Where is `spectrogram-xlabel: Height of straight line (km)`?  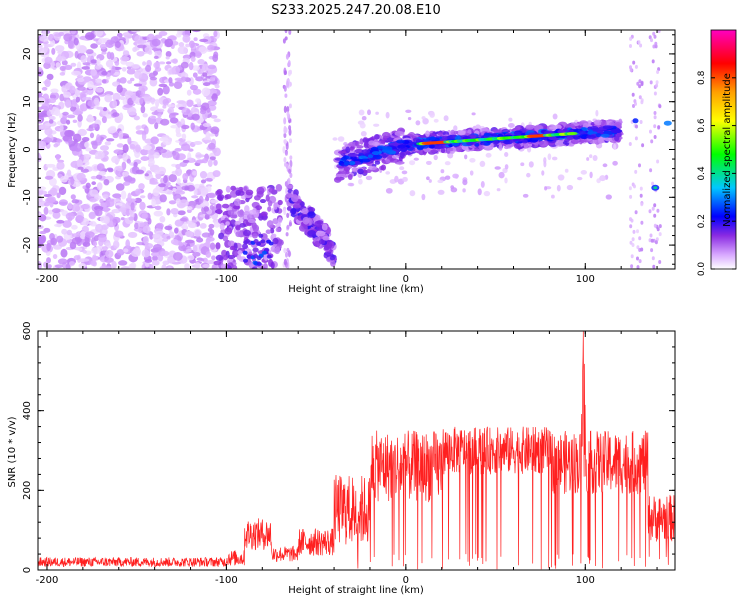 spectrogram-xlabel: Height of straight line (km) is located at coordinates (356, 289).